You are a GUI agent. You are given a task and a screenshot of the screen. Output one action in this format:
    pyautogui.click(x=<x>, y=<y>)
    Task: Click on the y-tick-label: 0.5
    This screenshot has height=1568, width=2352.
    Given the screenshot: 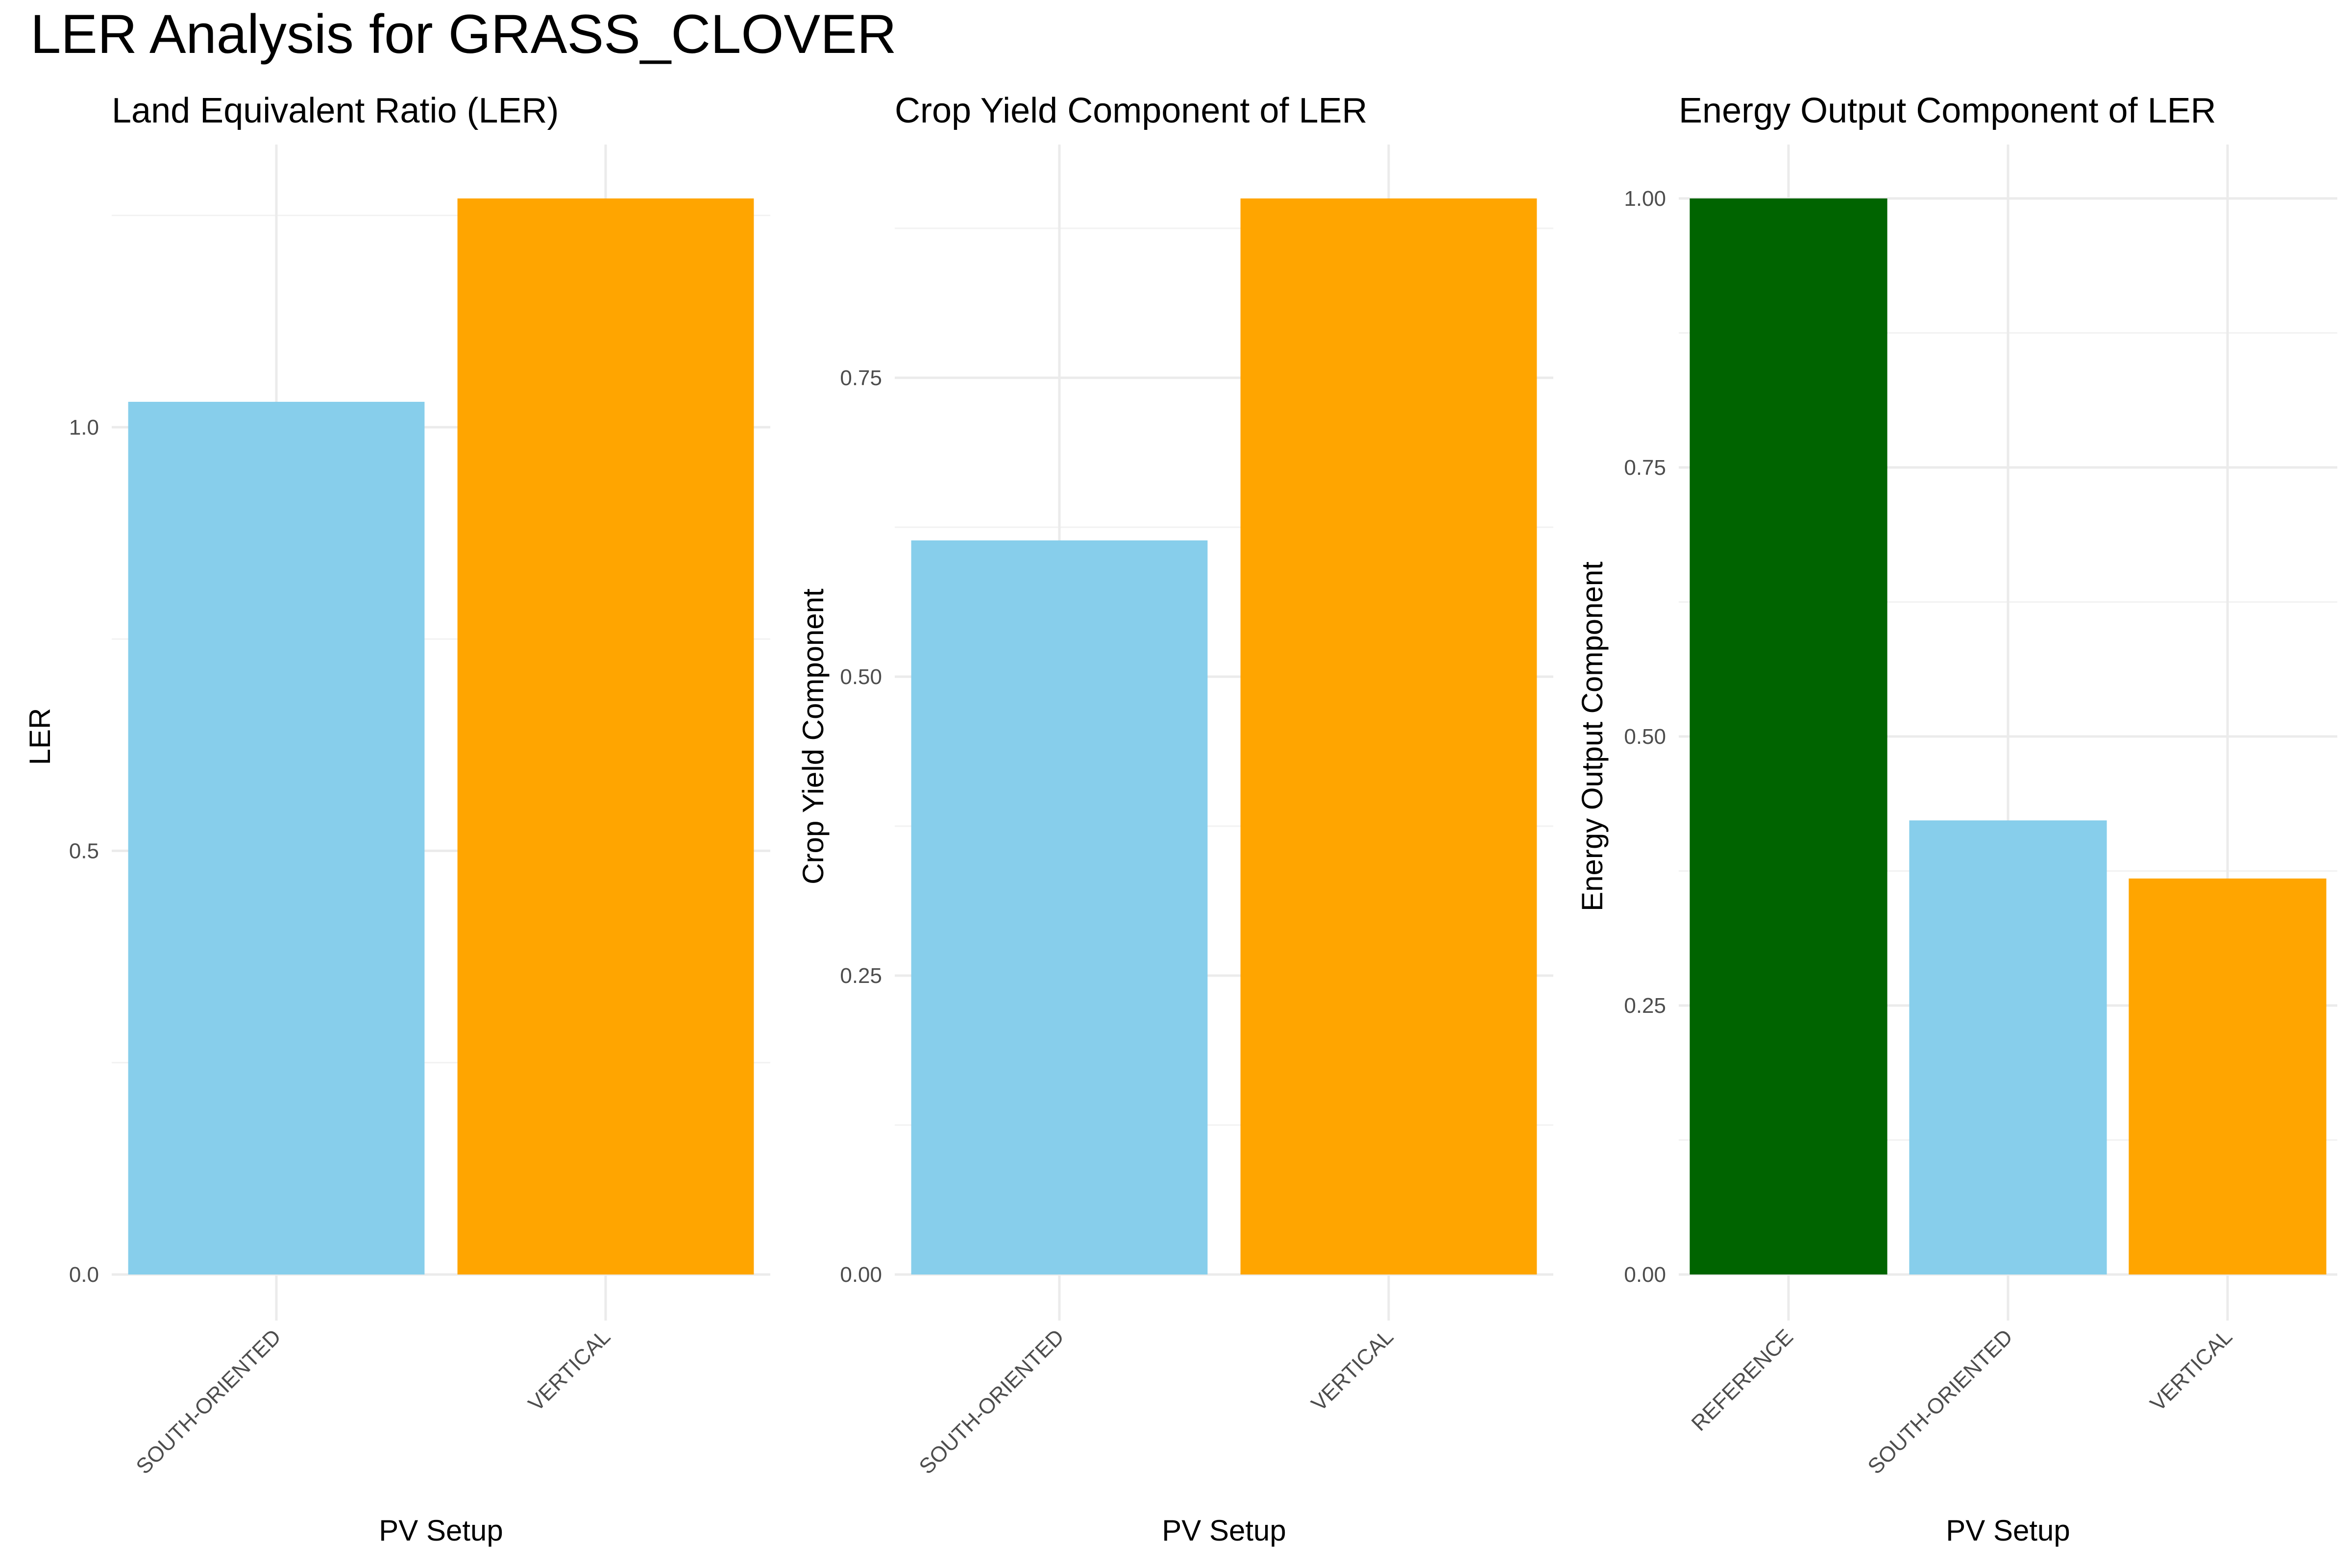 What is the action you would take?
    pyautogui.click(x=84, y=851)
    